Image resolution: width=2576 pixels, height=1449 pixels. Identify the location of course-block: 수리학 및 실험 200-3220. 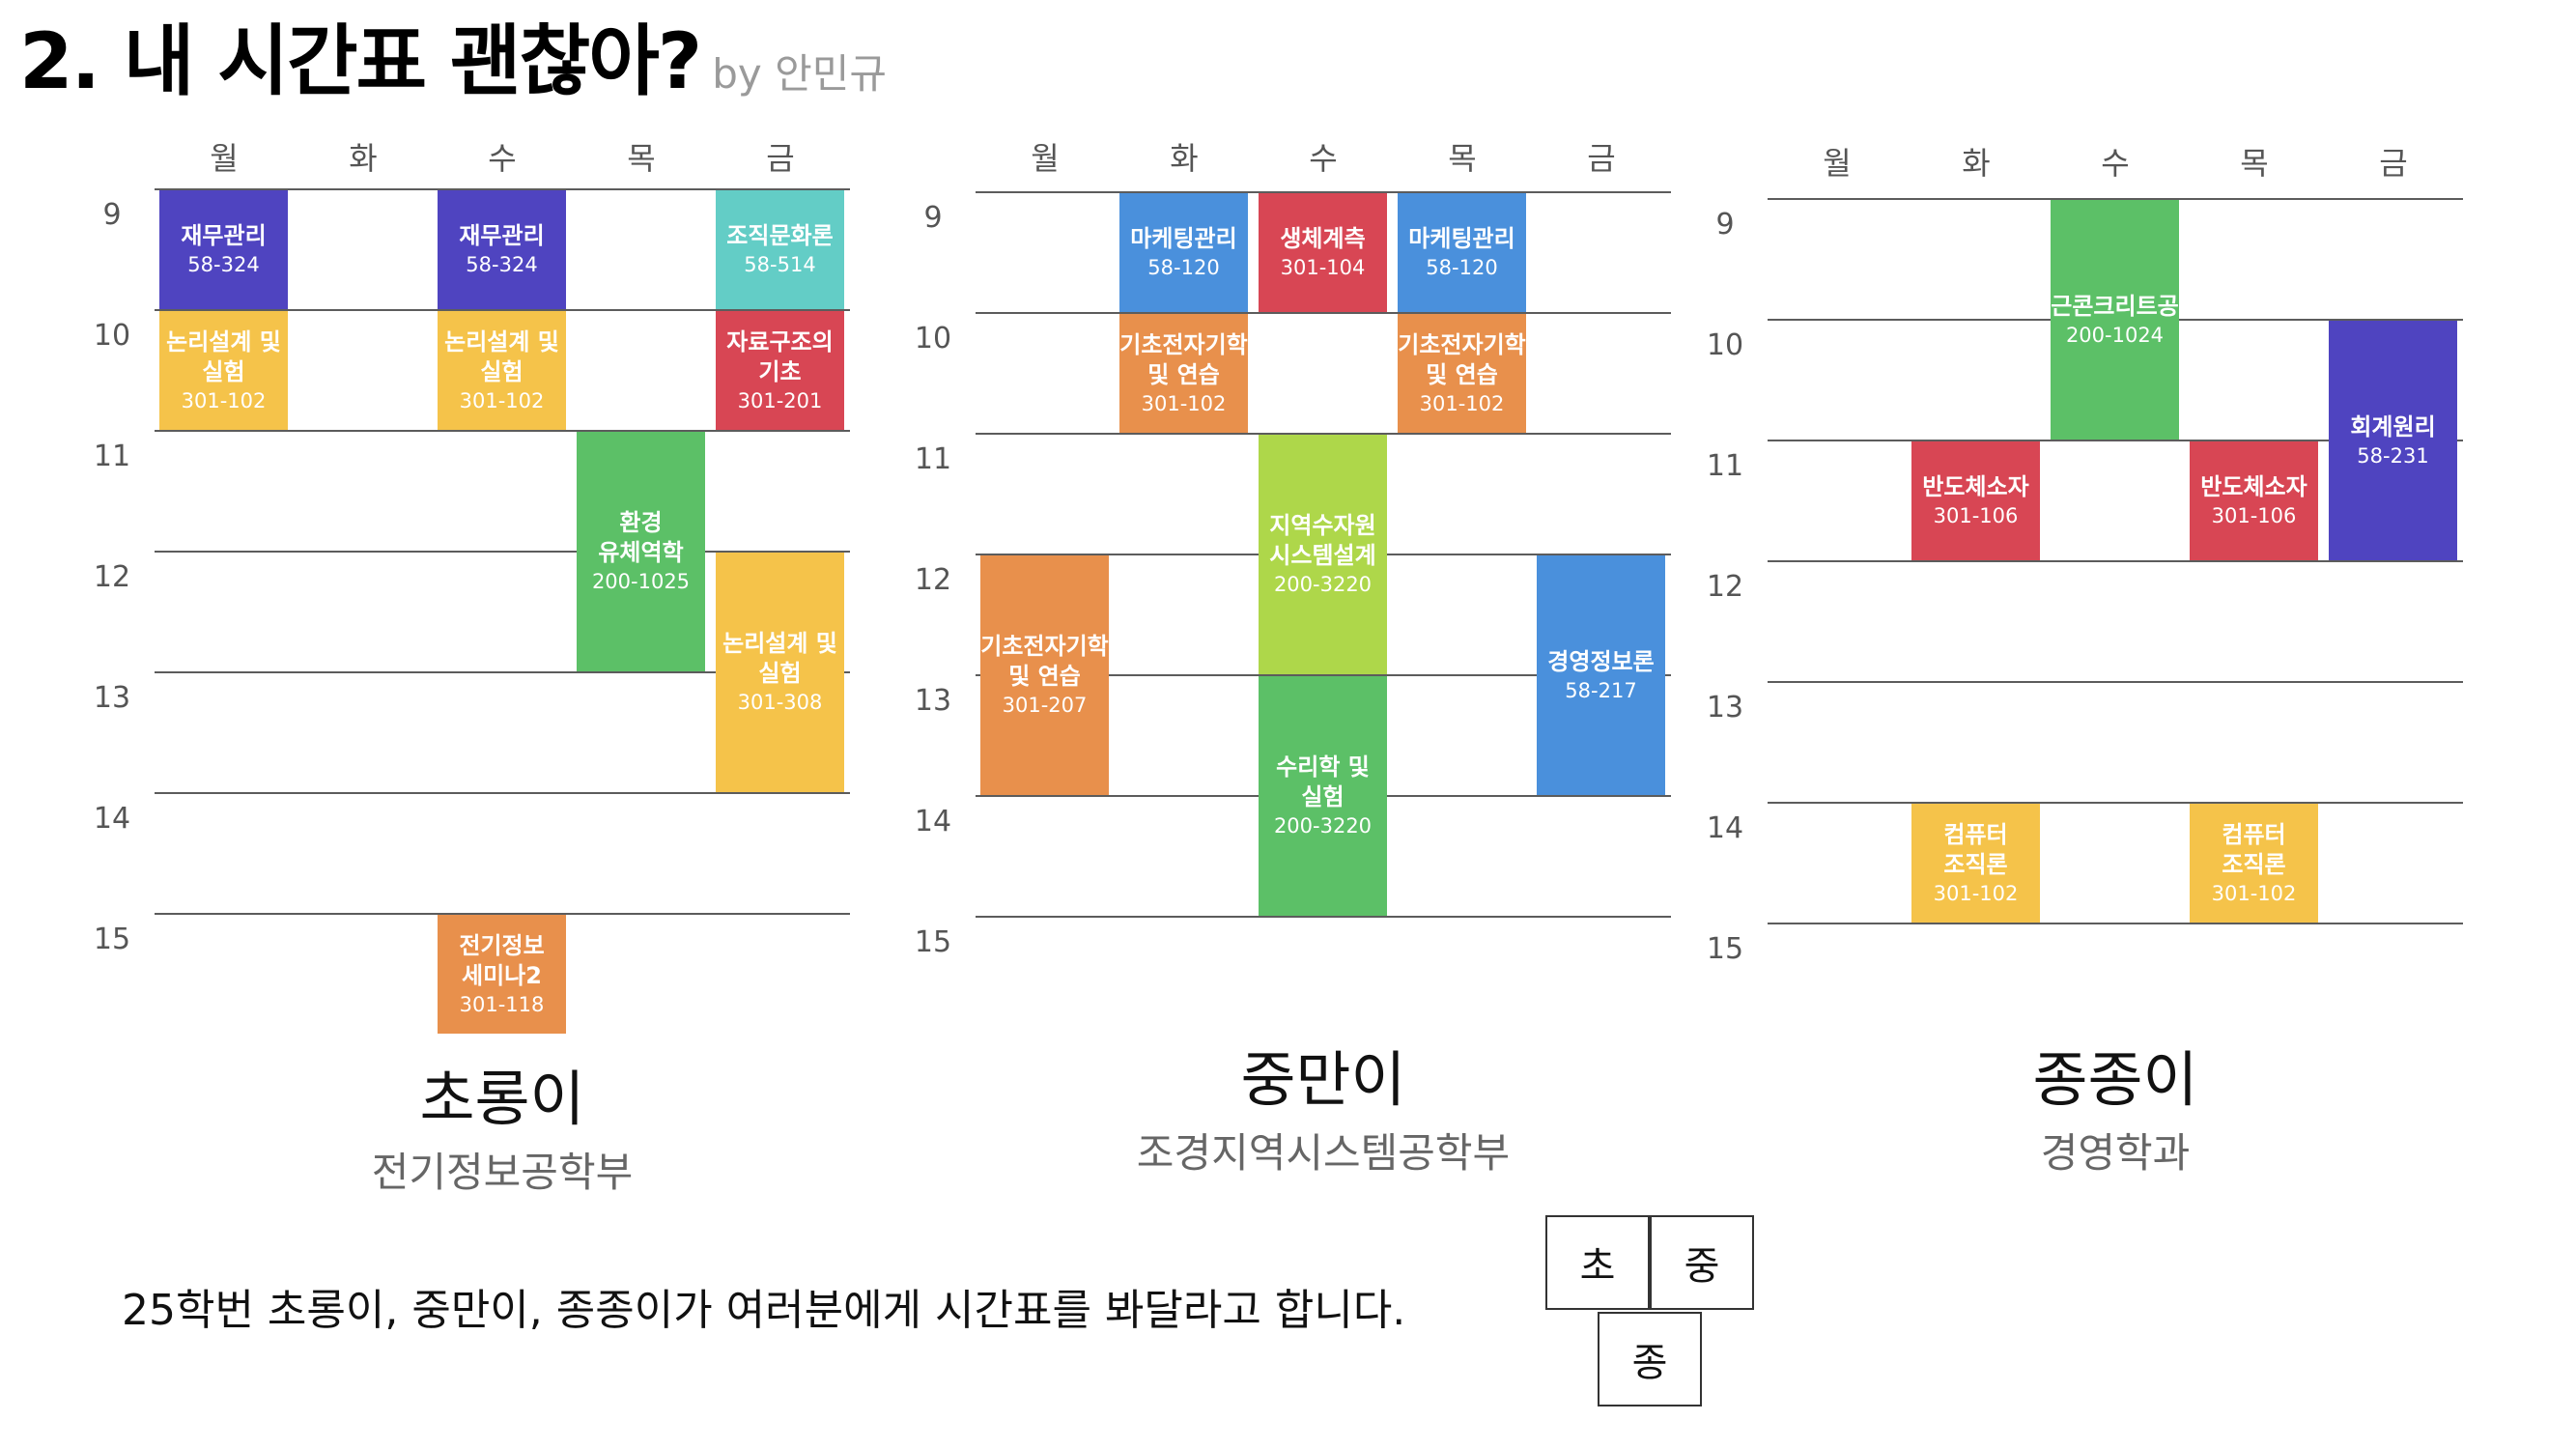
(1323, 796).